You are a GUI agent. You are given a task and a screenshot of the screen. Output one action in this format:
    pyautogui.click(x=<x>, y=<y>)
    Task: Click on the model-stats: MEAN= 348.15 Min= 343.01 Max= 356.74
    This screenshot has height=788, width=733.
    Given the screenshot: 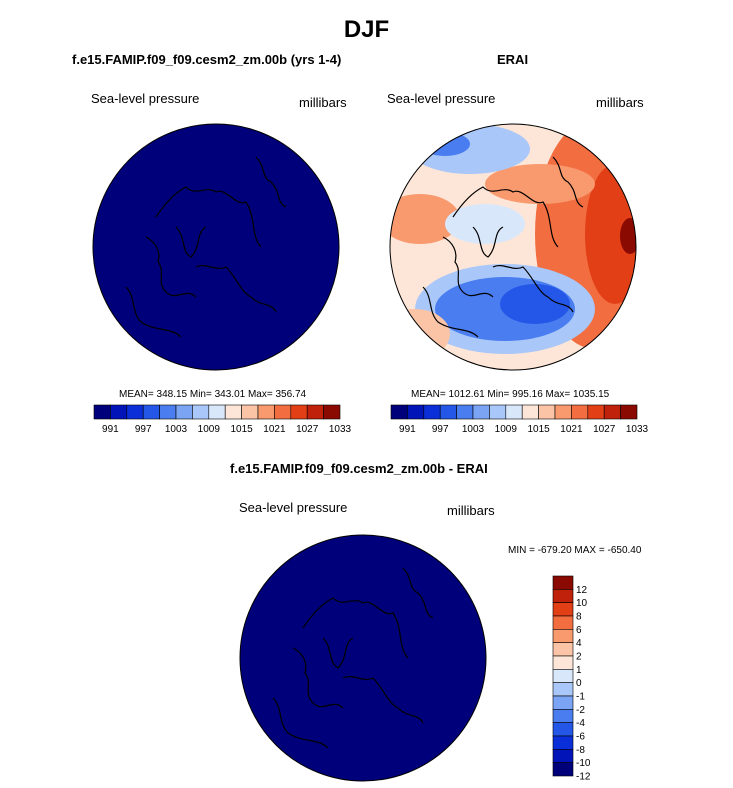 What is the action you would take?
    pyautogui.click(x=213, y=394)
    